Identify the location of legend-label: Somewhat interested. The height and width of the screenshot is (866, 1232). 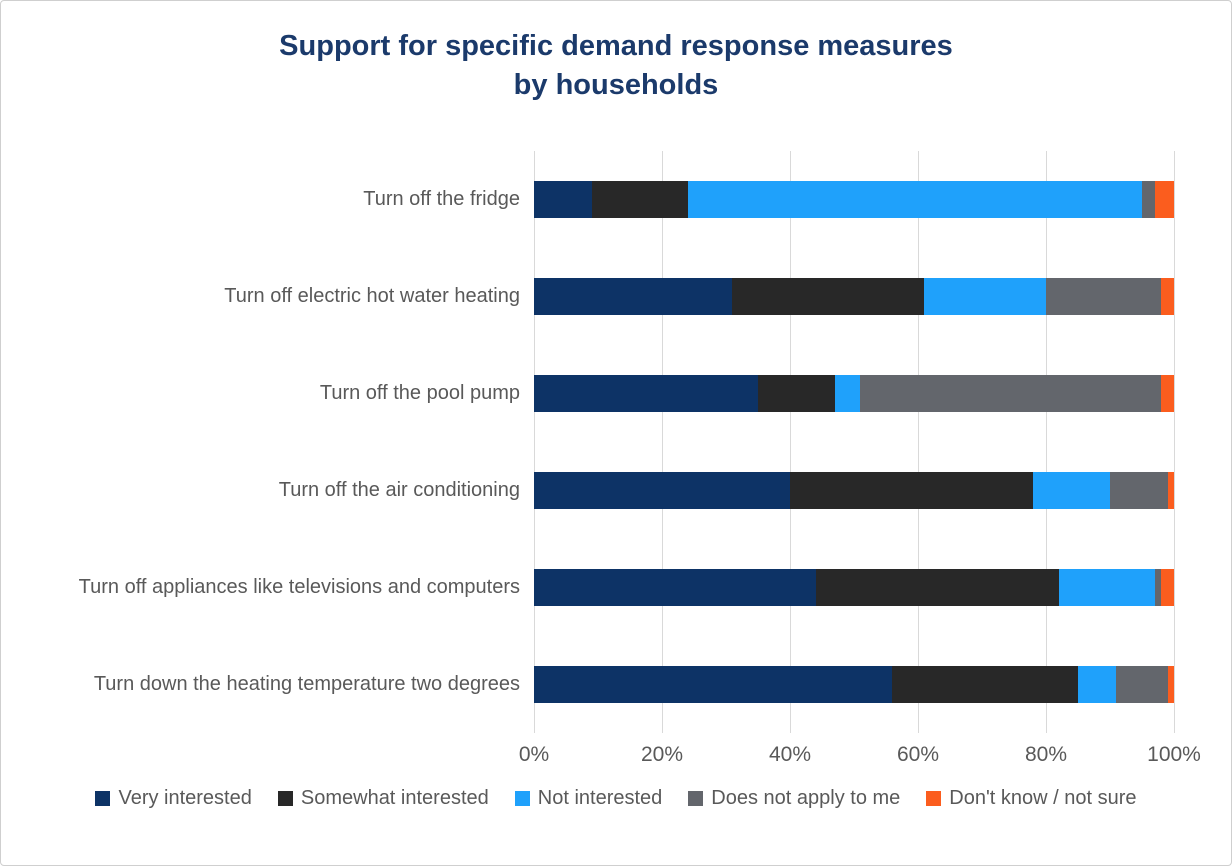
(394, 798).